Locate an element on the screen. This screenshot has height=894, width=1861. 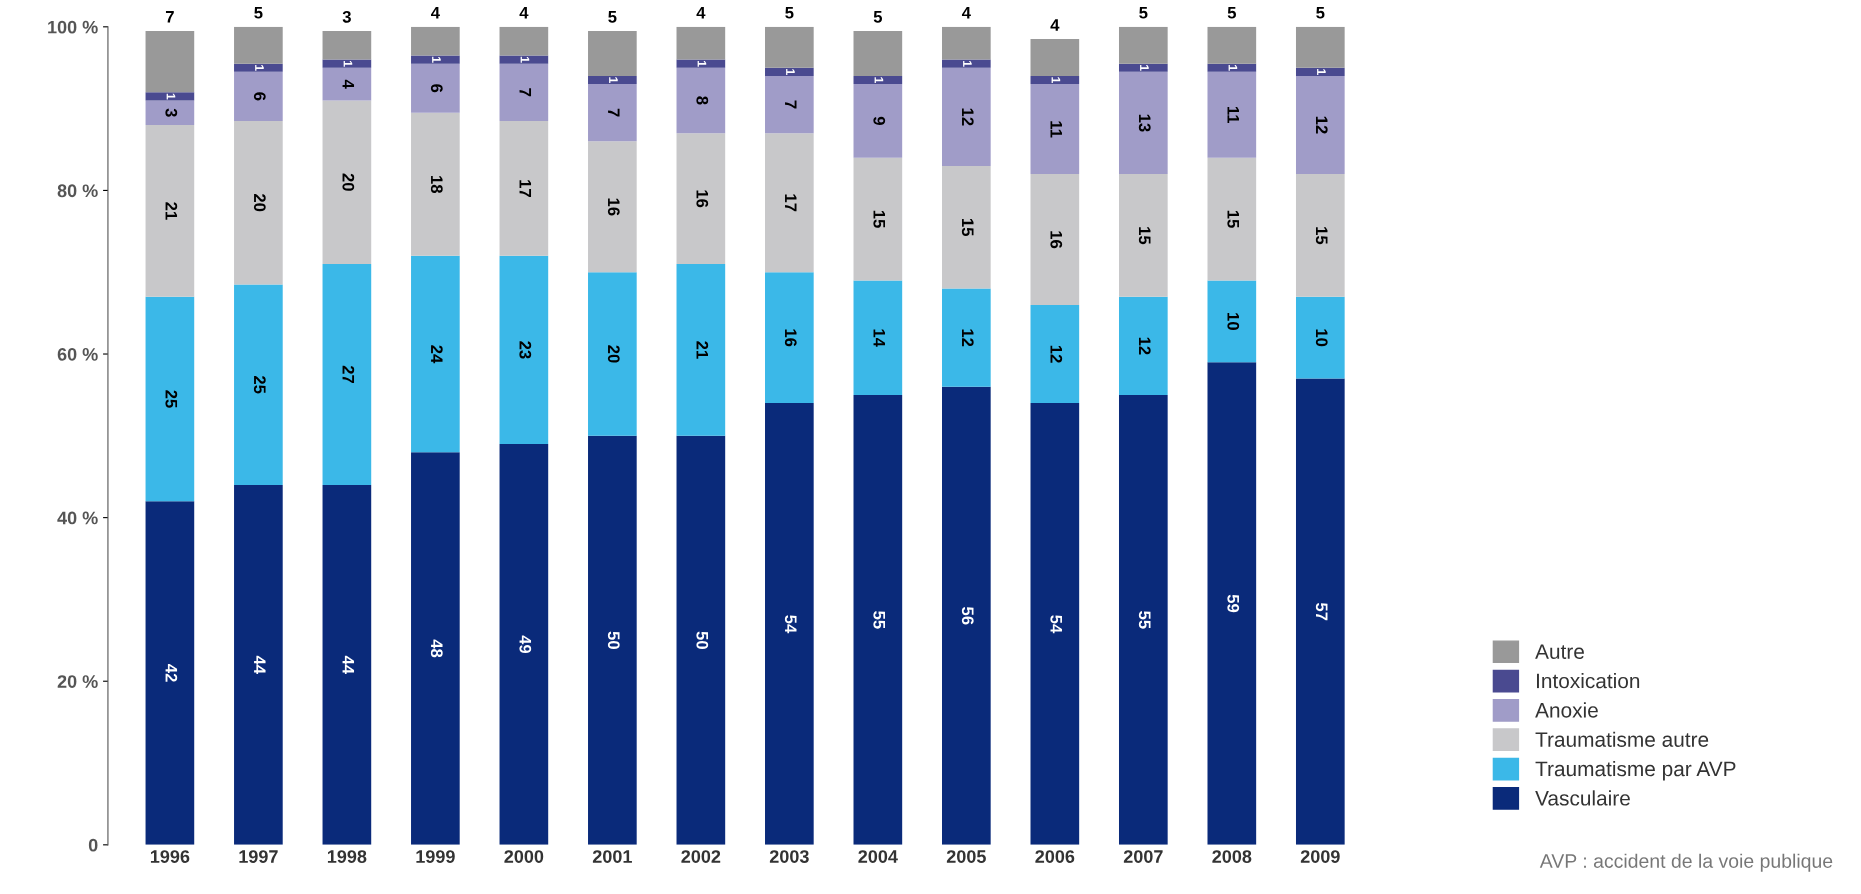
x-tick-label: 1996 is located at coordinates (170, 856).